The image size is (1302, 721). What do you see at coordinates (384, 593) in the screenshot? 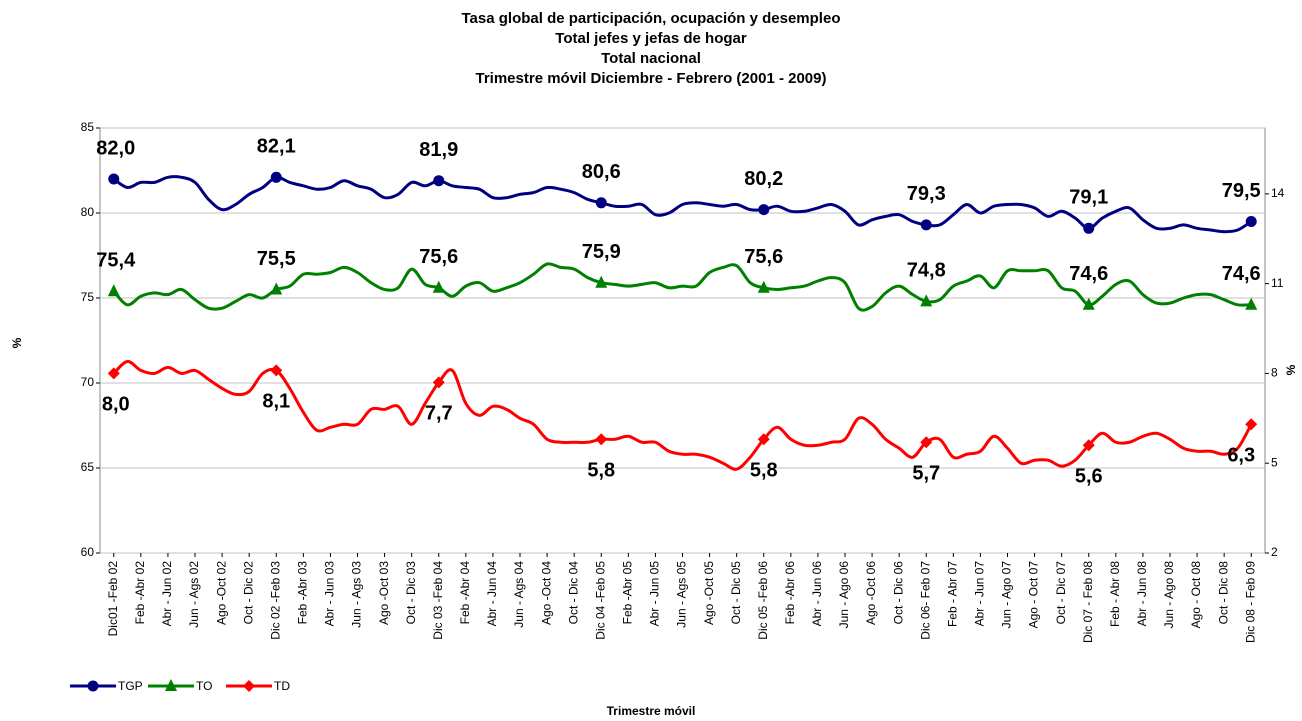
I see `x-tick-label: Ago -Oct 03` at bounding box center [384, 593].